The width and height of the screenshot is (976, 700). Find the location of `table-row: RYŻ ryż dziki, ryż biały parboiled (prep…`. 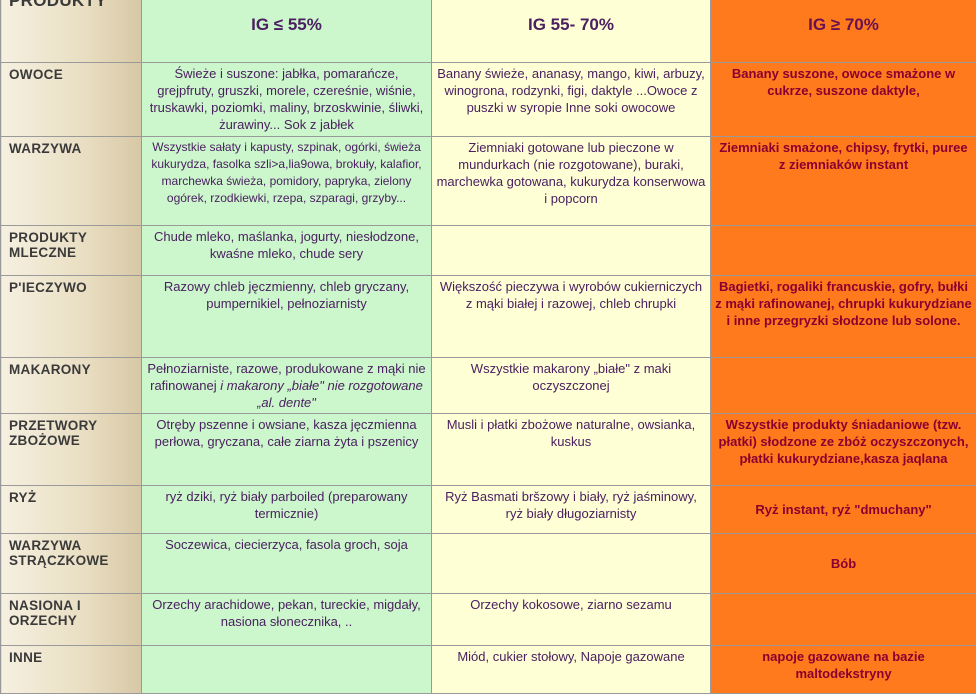

table-row: RYŻ ryż dziki, ryż biały parboiled (prep… is located at coordinates (488, 509).